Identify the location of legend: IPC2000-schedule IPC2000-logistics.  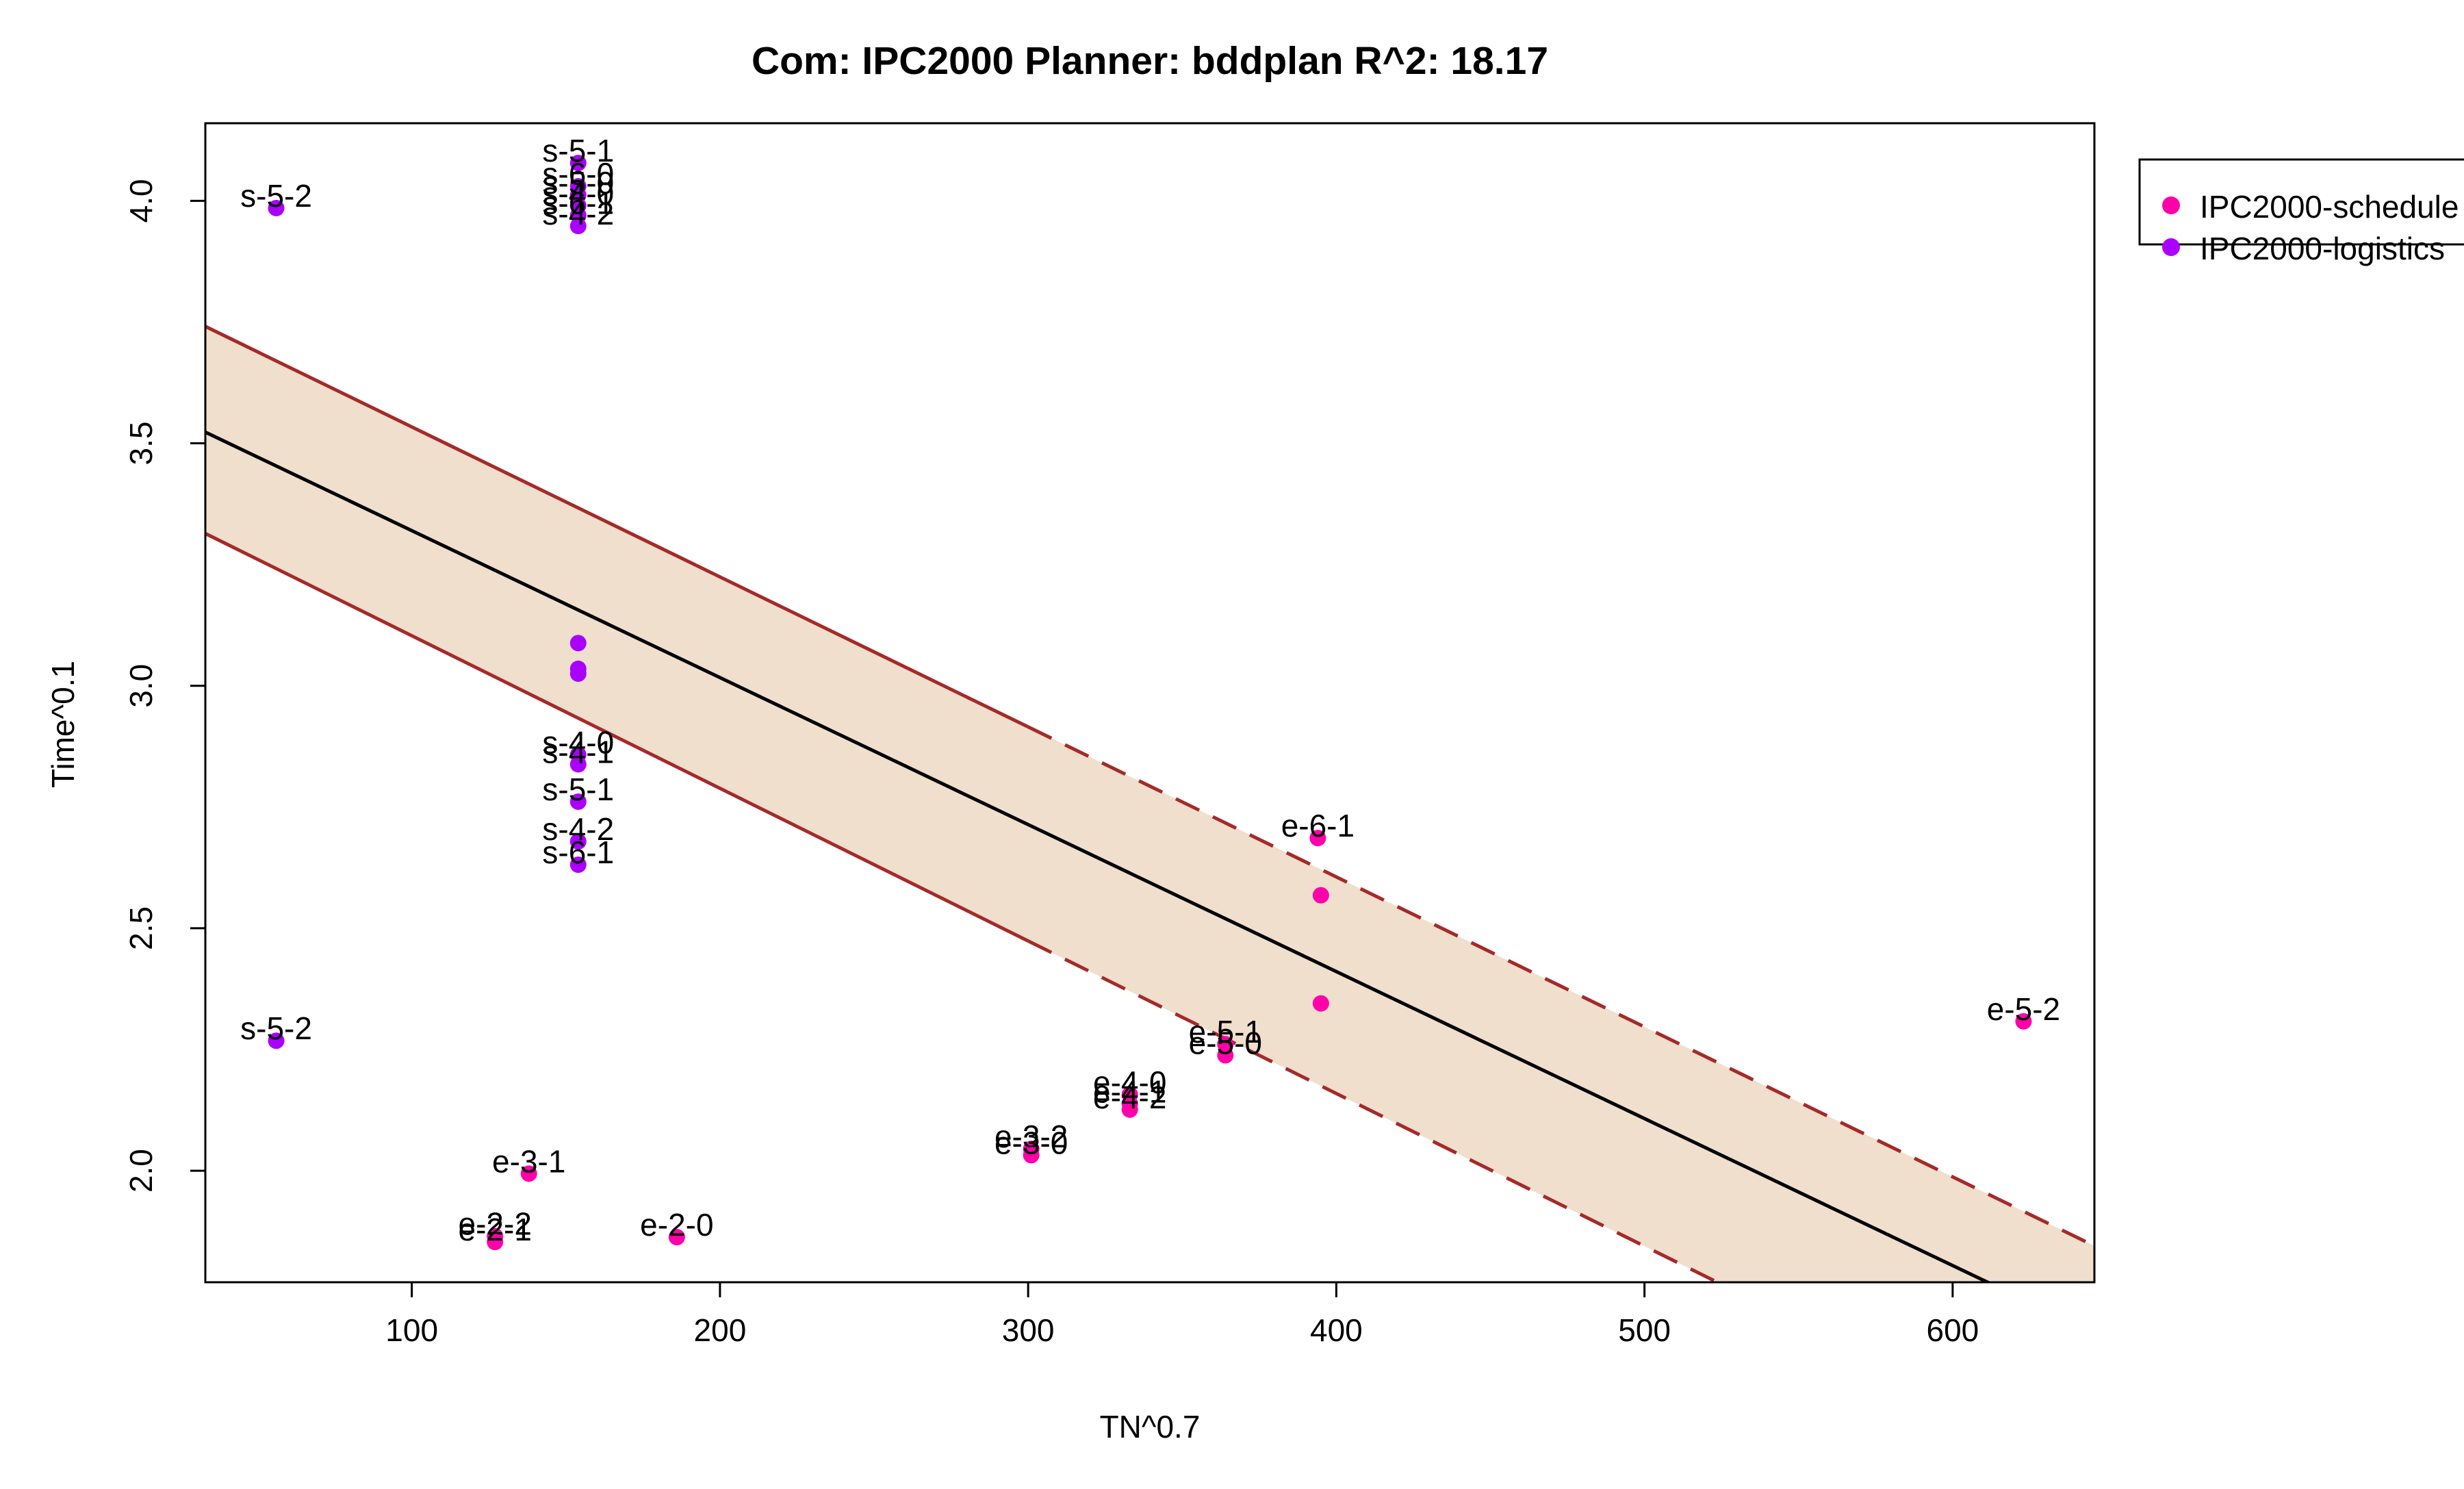
(2301, 212).